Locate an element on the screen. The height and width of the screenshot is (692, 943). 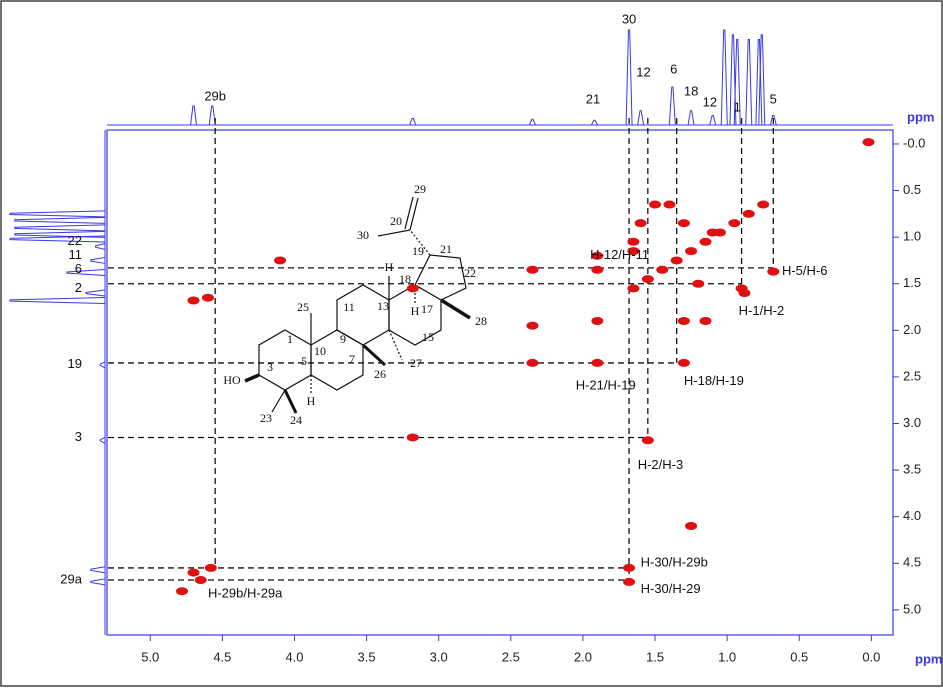
structure-label: 11 is located at coordinates (349, 307).